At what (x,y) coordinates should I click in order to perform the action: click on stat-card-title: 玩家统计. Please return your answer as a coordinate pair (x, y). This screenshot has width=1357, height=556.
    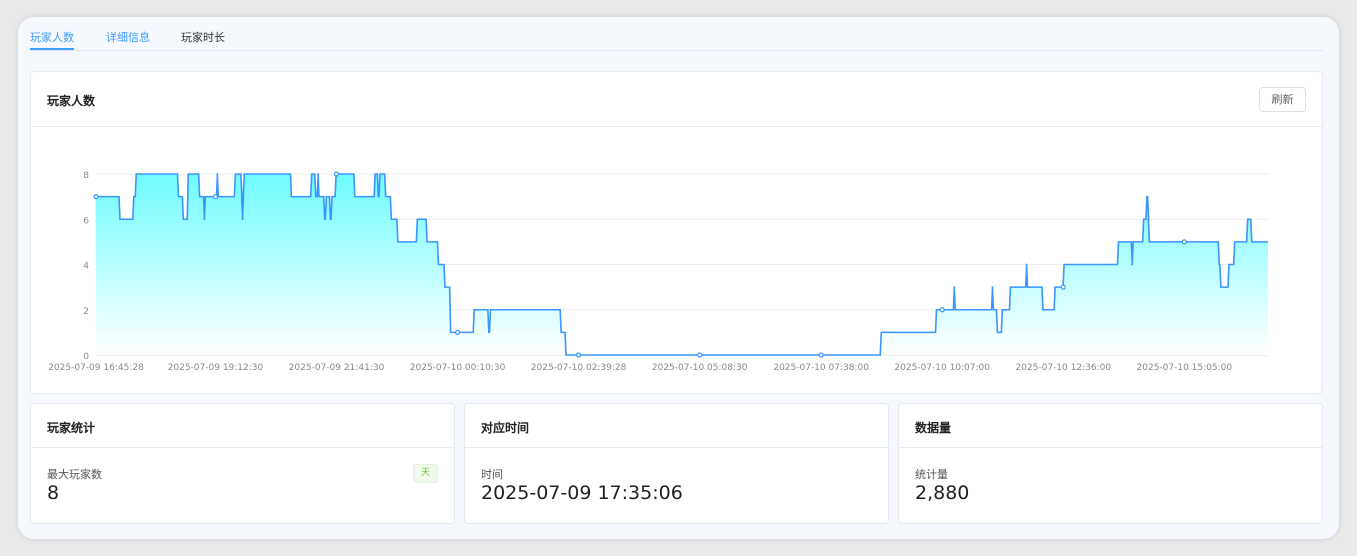
    Looking at the image, I should click on (71, 428).